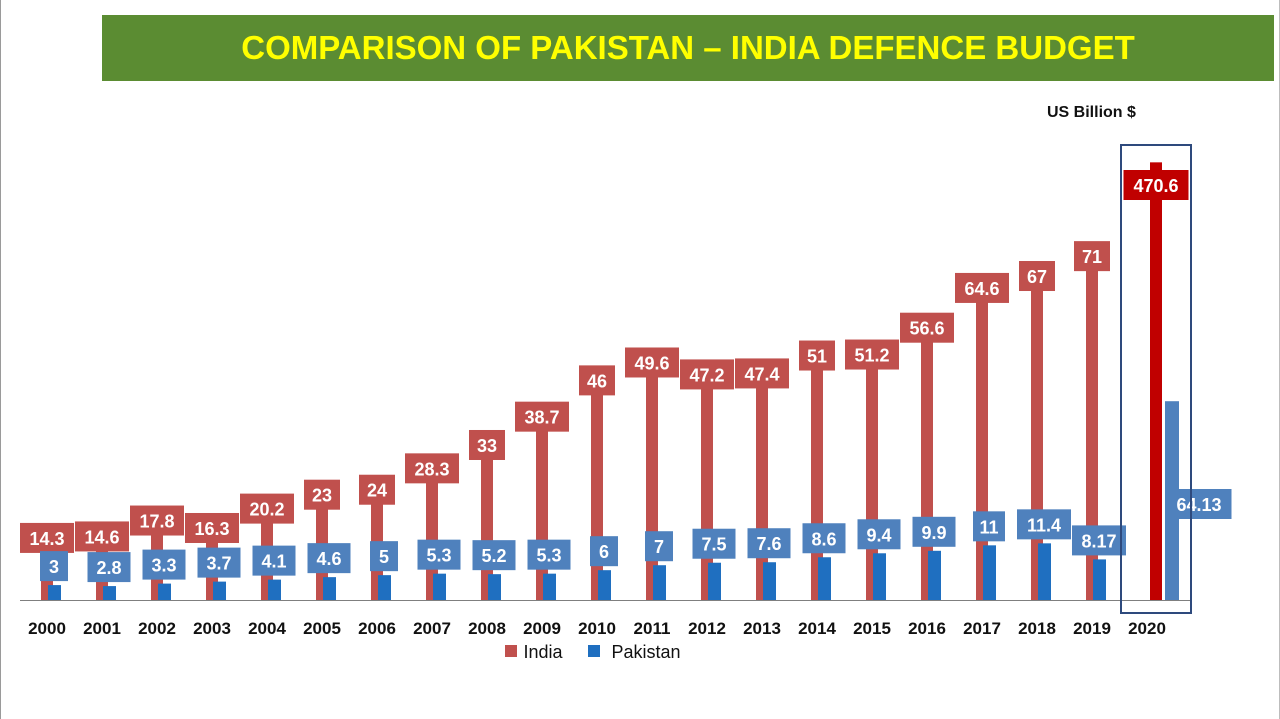  What do you see at coordinates (878, 535) in the screenshot?
I see `pakistan-data-label-2015: 9.4` at bounding box center [878, 535].